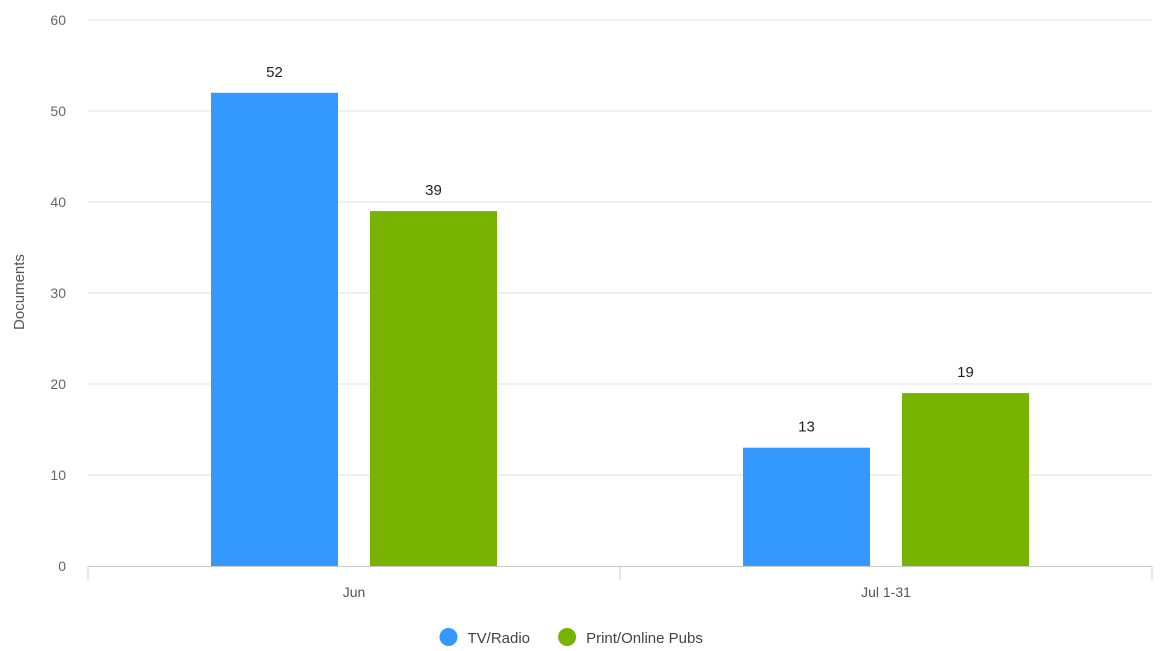  I want to click on legend-label: TV/Radio, so click(499, 638).